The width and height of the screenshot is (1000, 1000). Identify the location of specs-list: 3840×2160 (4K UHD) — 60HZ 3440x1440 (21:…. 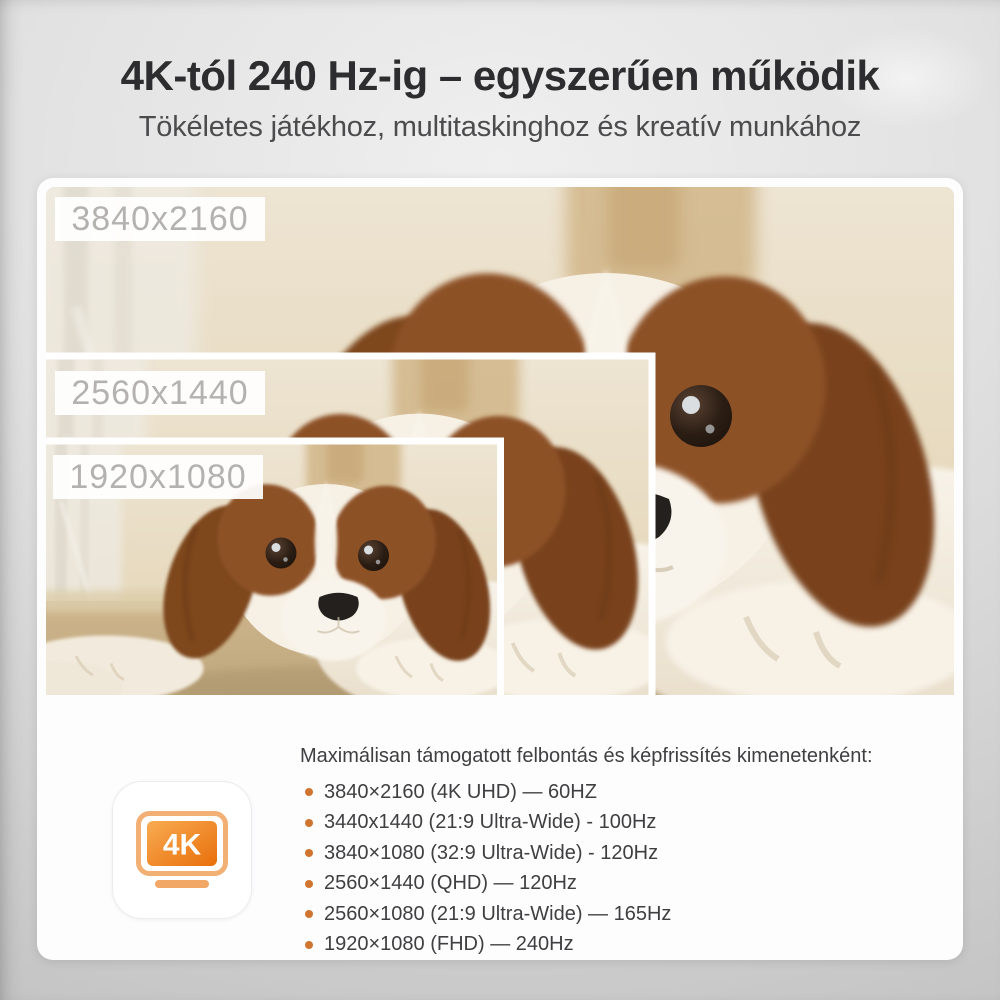
(625, 868).